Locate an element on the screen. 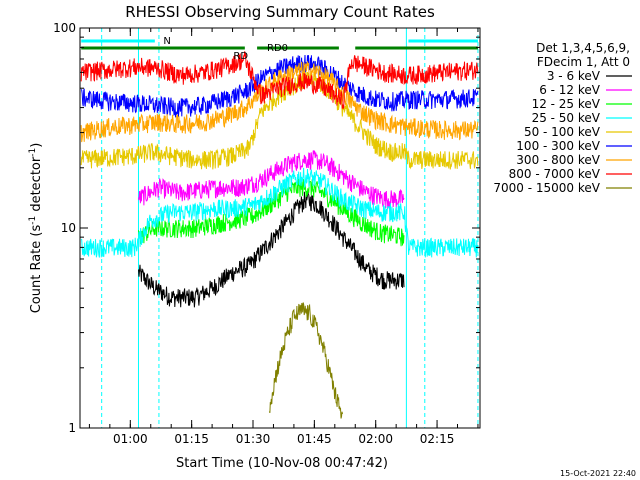 This screenshot has width=640, height=480. x-tick-label-2: 01:30 is located at coordinates (253, 439).